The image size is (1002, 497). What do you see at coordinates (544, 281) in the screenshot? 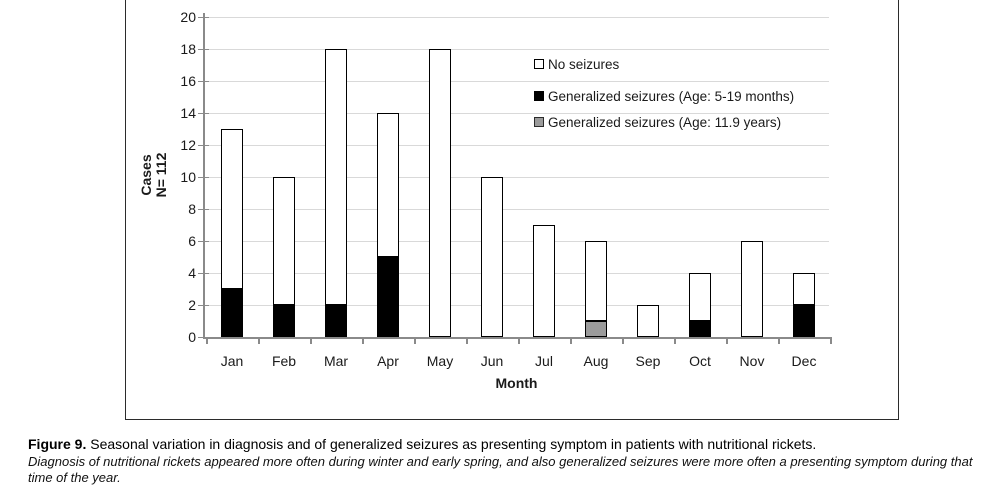
I see `bar-segment-jul` at bounding box center [544, 281].